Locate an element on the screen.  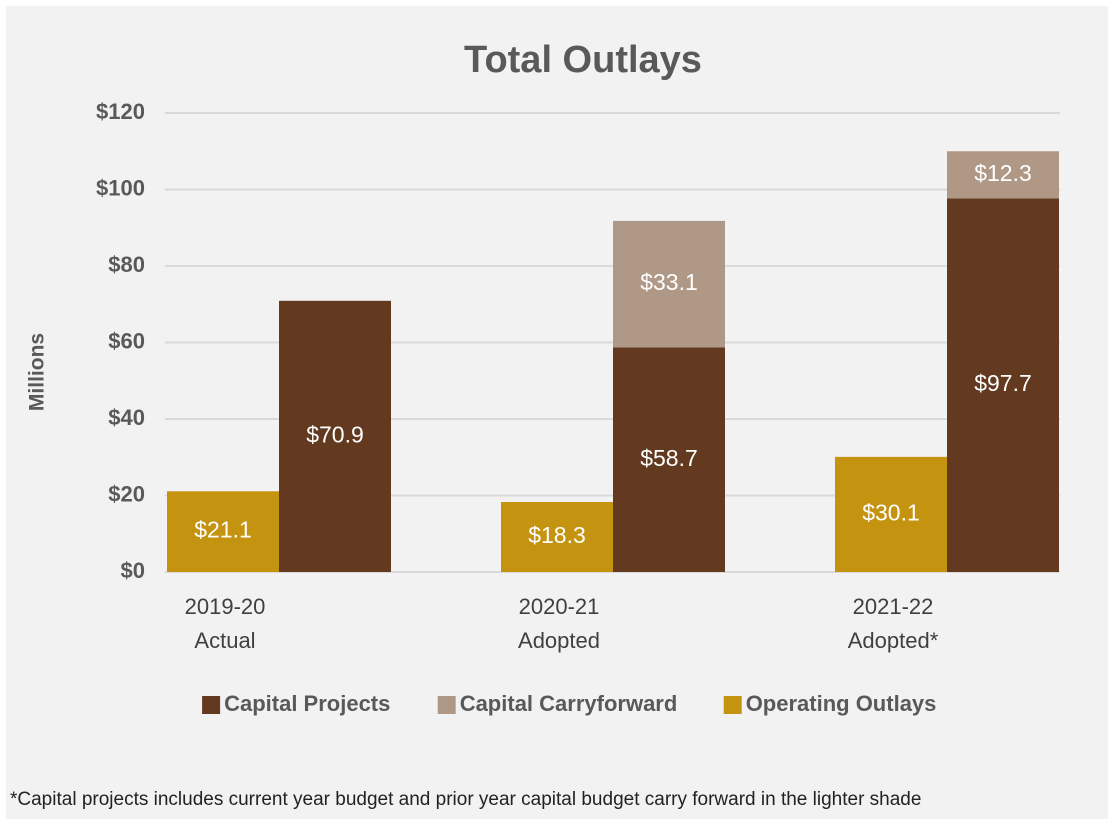
legend-label: Capital Carryforward is located at coordinates (569, 703).